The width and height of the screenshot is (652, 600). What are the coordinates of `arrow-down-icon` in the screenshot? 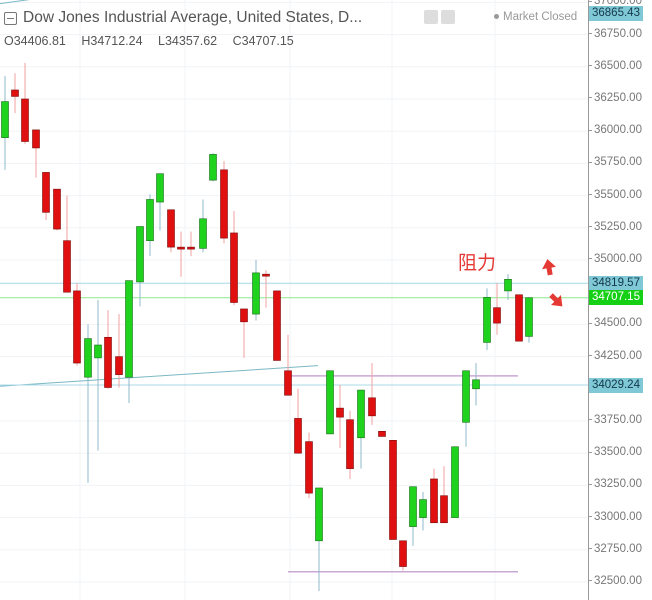 It's located at (556, 300).